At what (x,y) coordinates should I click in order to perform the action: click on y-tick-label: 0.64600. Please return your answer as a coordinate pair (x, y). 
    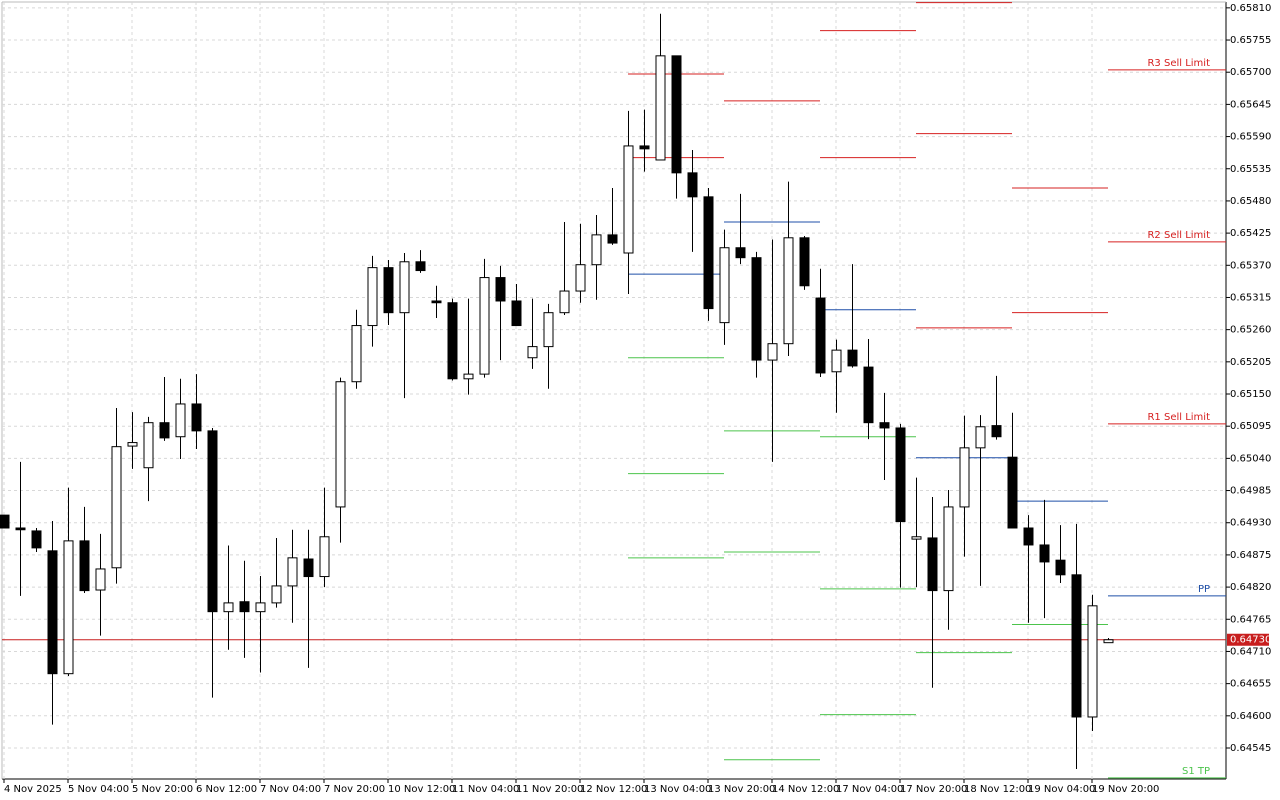
    Looking at the image, I should click on (1250, 716).